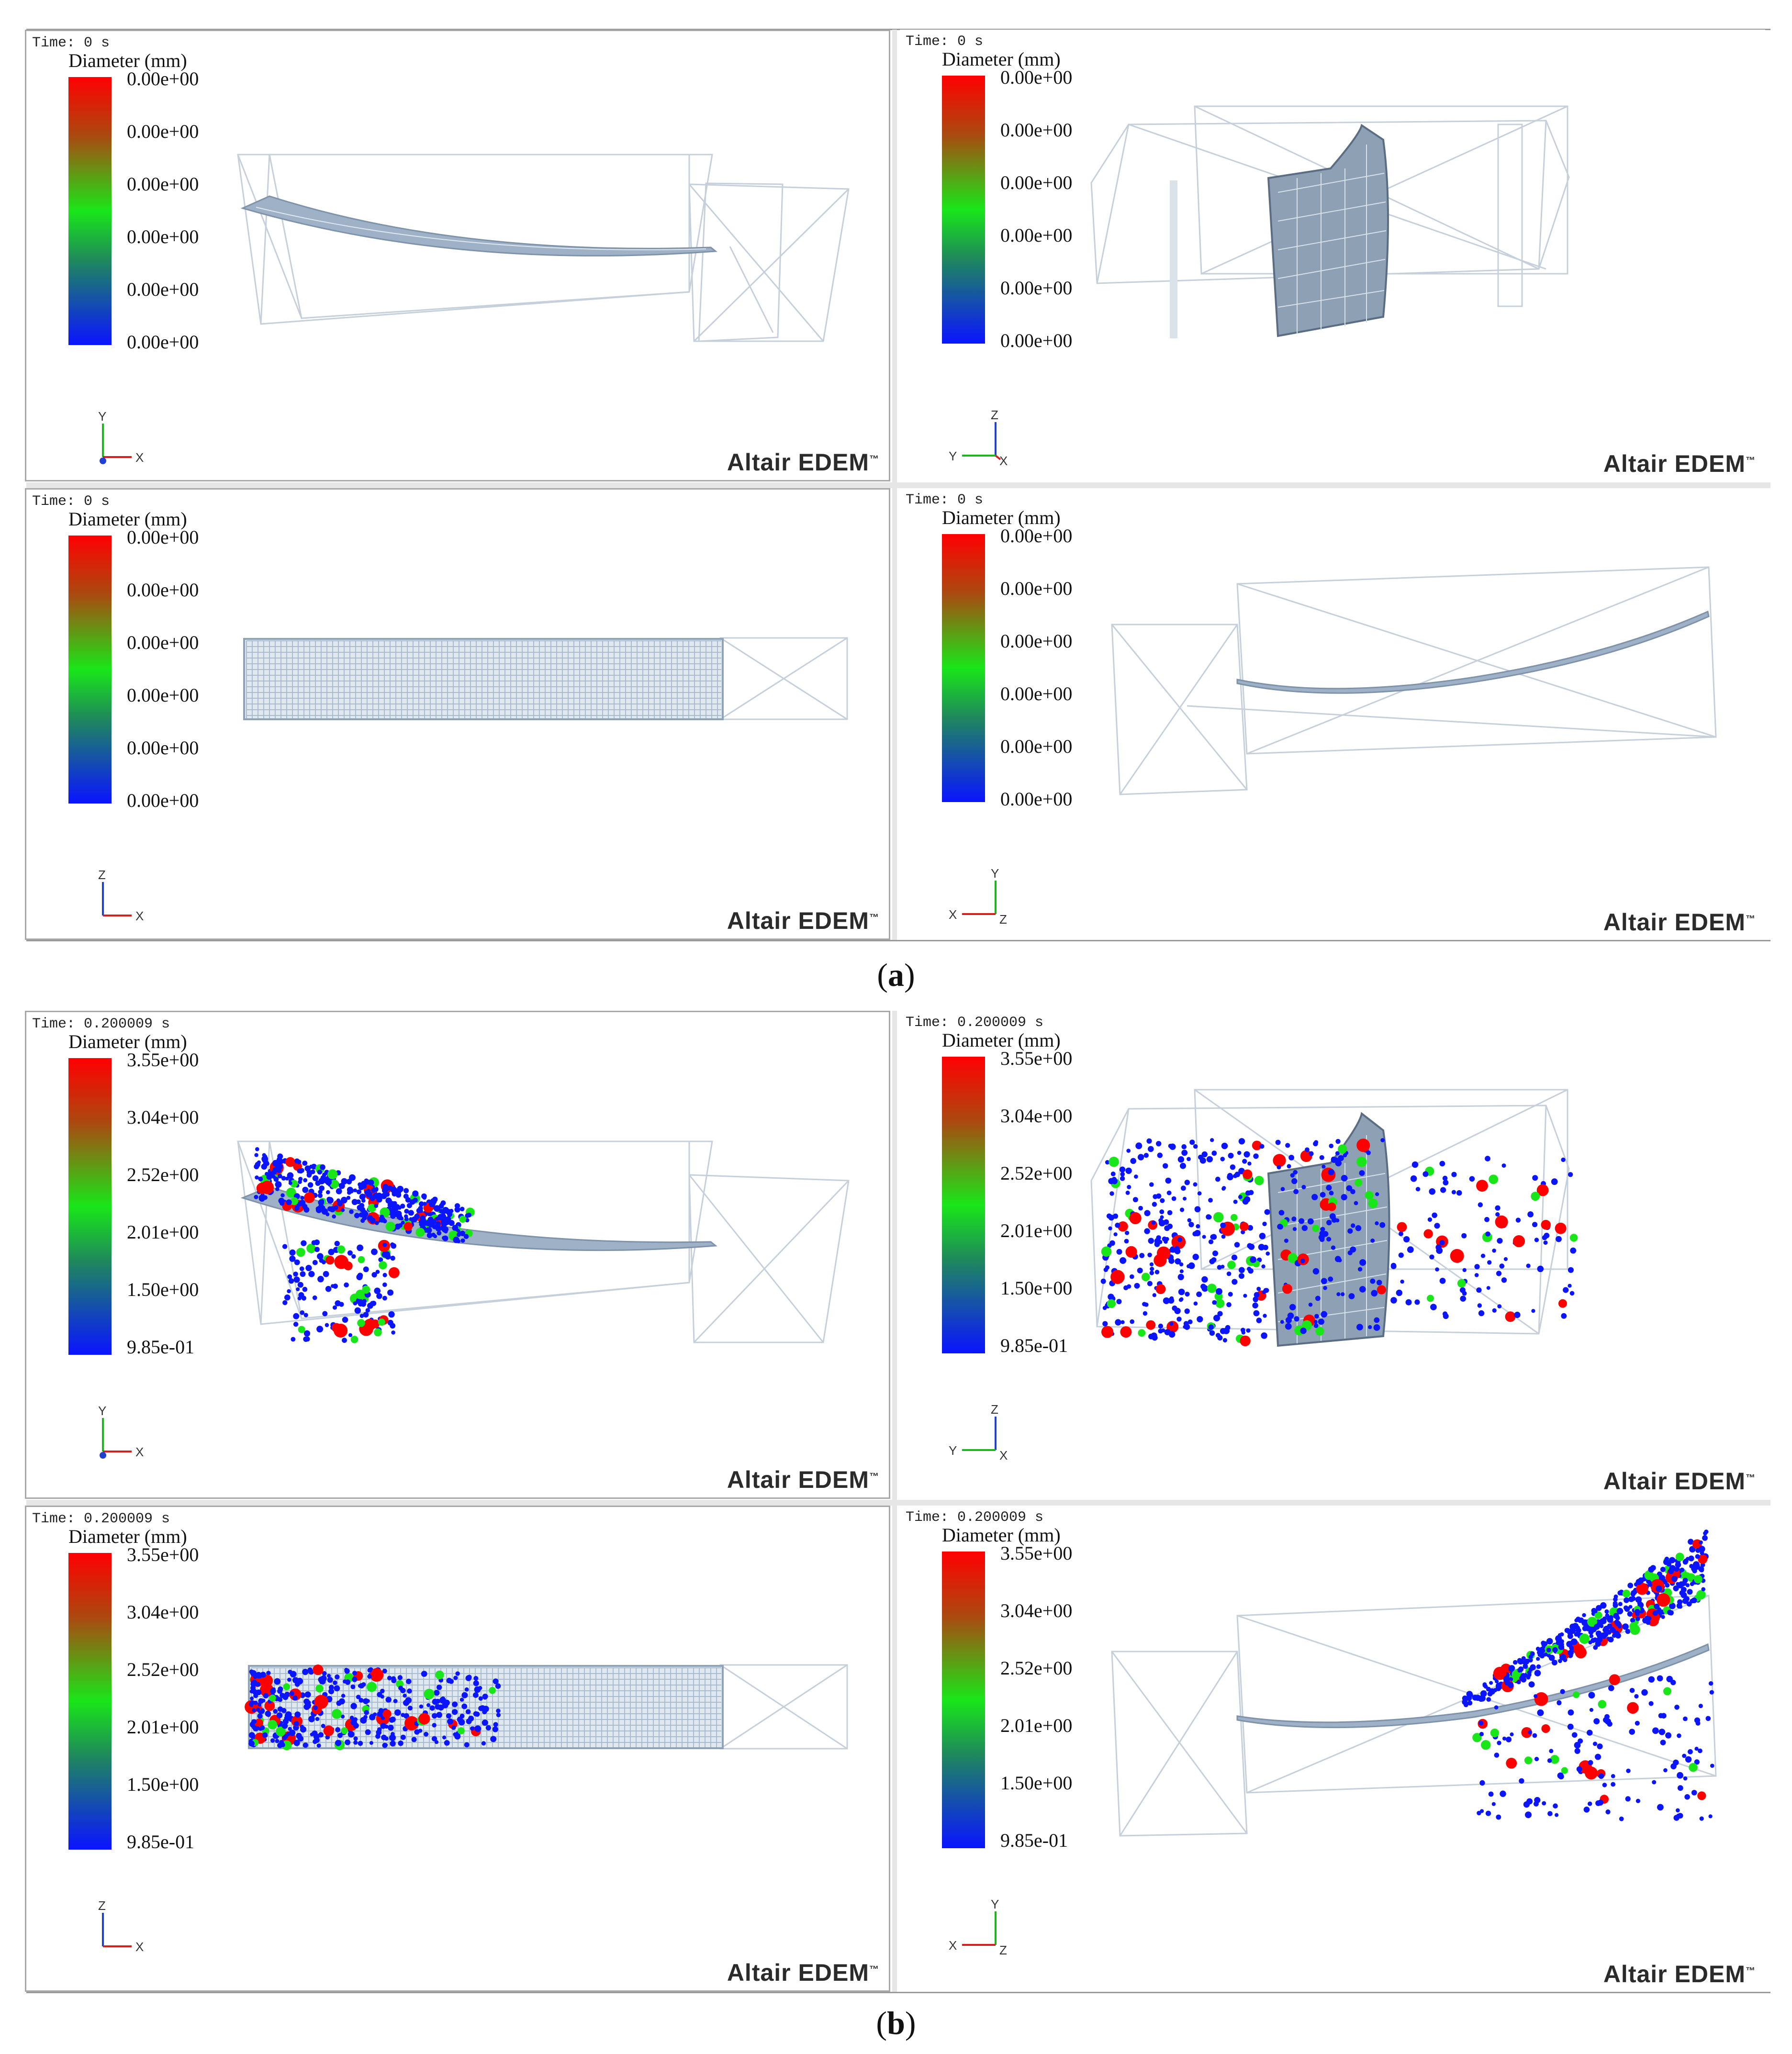 The width and height of the screenshot is (1792, 2054). Describe the element at coordinates (803, 462) in the screenshot. I see `altair-edem-logo: Altair EDEM™` at that location.